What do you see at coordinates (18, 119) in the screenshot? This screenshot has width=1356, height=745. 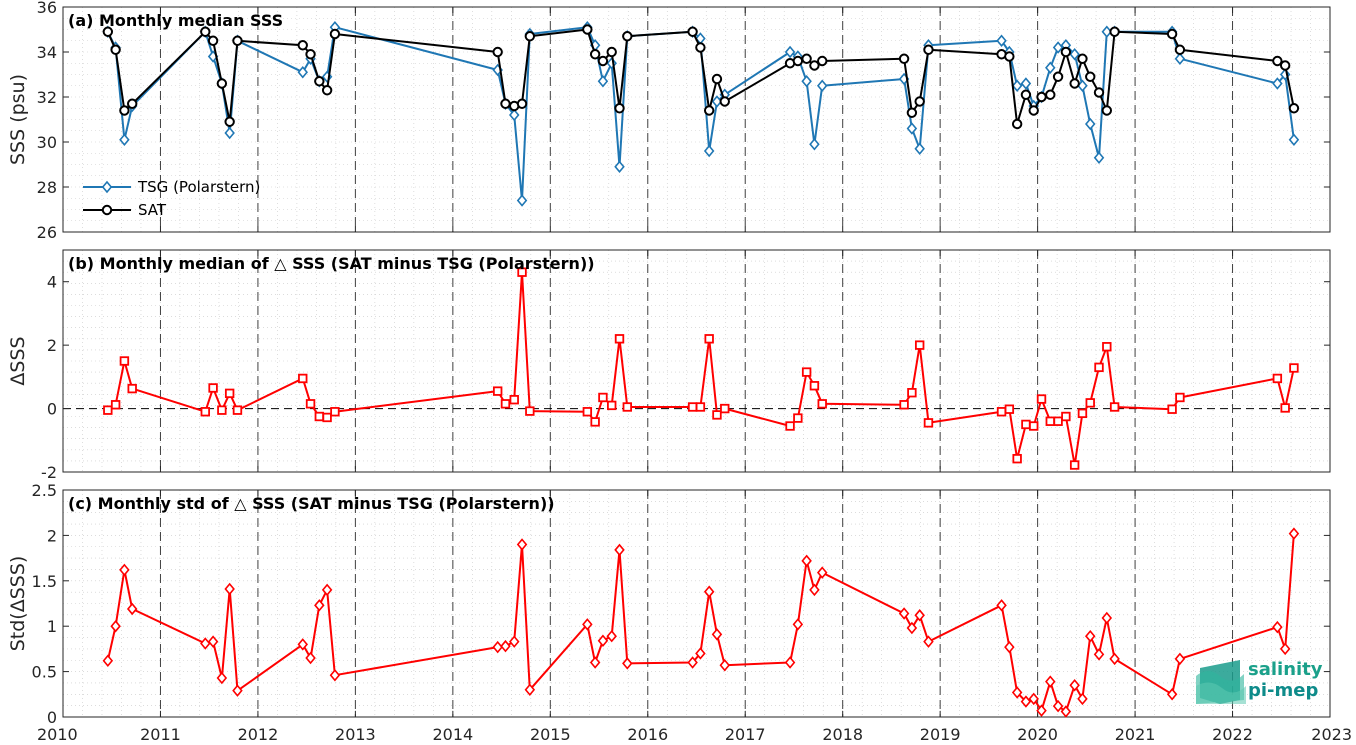 I see `y-axis-label: SSS (psu)` at bounding box center [18, 119].